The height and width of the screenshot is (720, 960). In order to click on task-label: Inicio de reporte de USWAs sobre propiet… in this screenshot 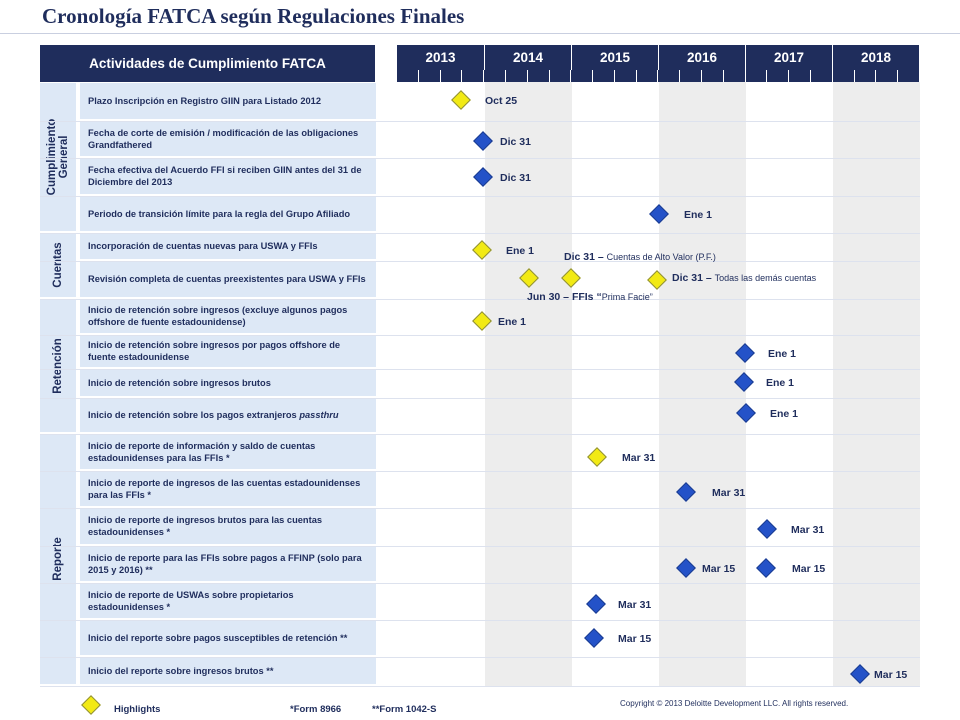, I will do `click(228, 601)`.